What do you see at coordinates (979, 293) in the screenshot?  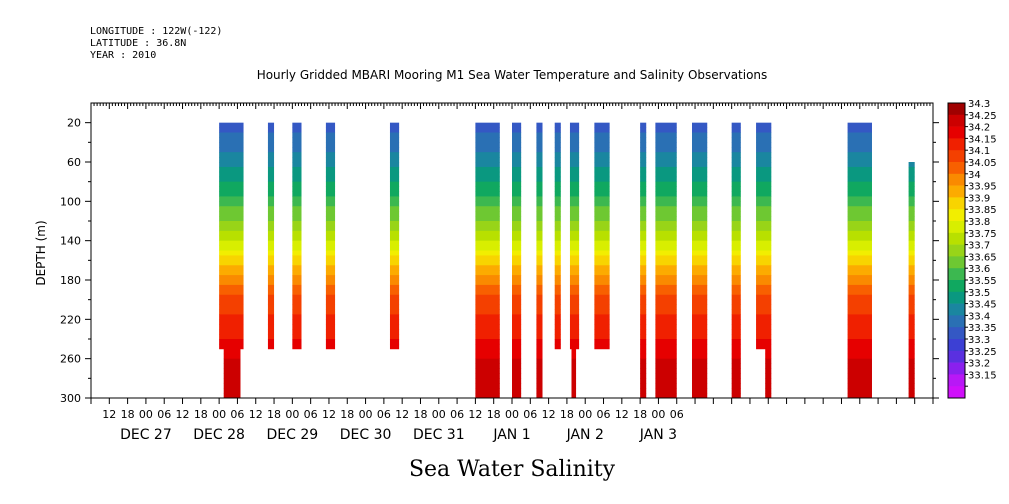 I see `legend-label: 33.5` at bounding box center [979, 293].